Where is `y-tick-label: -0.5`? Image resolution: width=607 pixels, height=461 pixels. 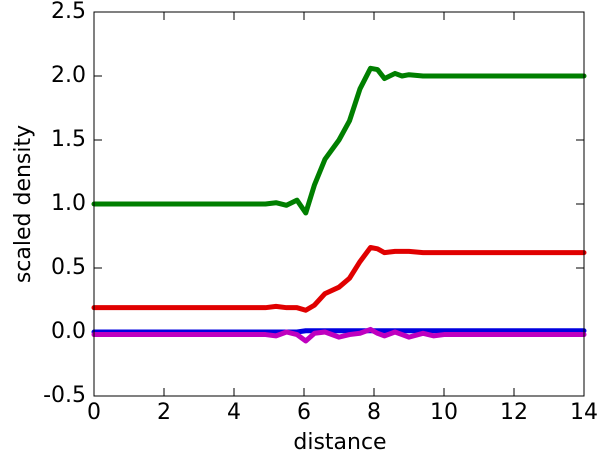 y-tick-label: -0.5 is located at coordinates (64, 395).